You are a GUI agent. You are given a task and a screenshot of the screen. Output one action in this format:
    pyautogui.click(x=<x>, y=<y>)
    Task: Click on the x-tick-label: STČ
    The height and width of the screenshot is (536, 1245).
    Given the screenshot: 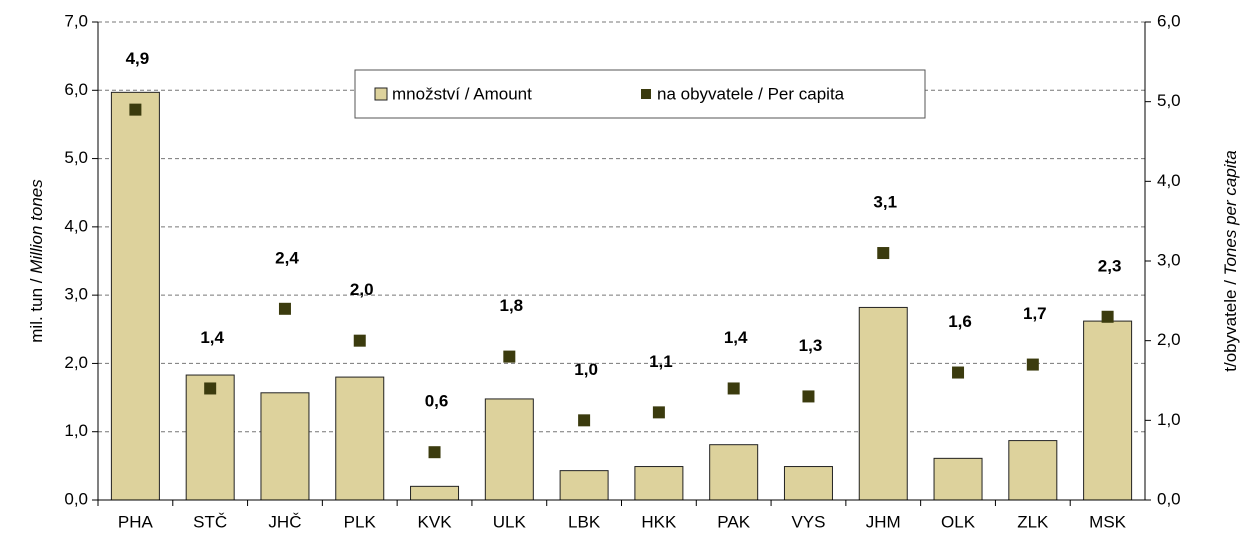 What is the action you would take?
    pyautogui.click(x=210, y=521)
    